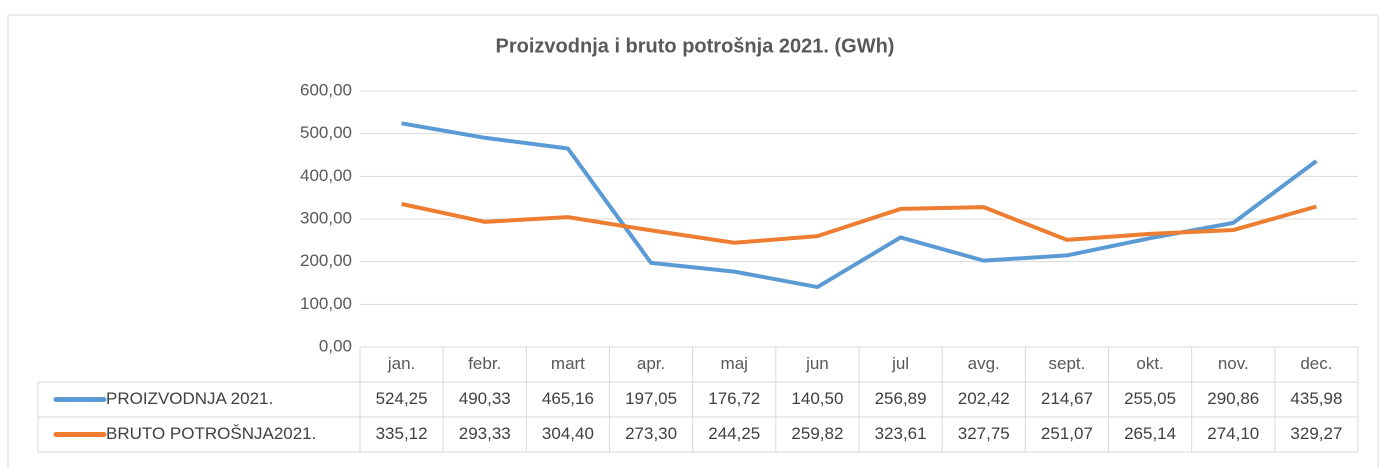  Describe the element at coordinates (402, 398) in the screenshot. I see `table-cell: 524,25` at that location.